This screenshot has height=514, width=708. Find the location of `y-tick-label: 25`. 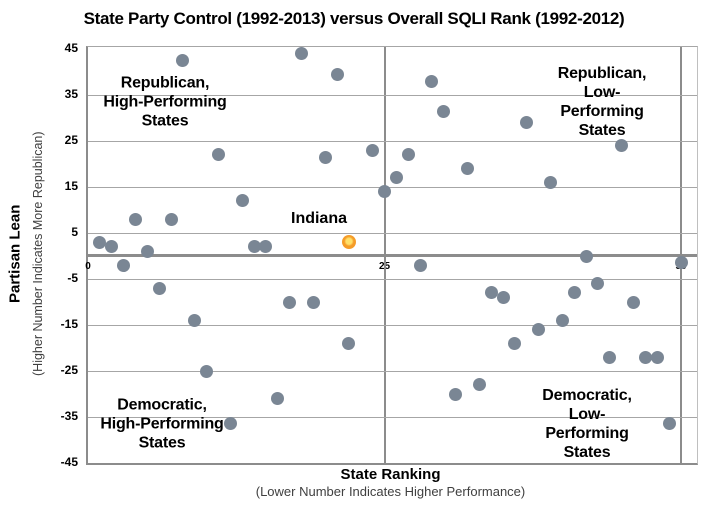

y-tick-label: 25 is located at coordinates (71, 140).